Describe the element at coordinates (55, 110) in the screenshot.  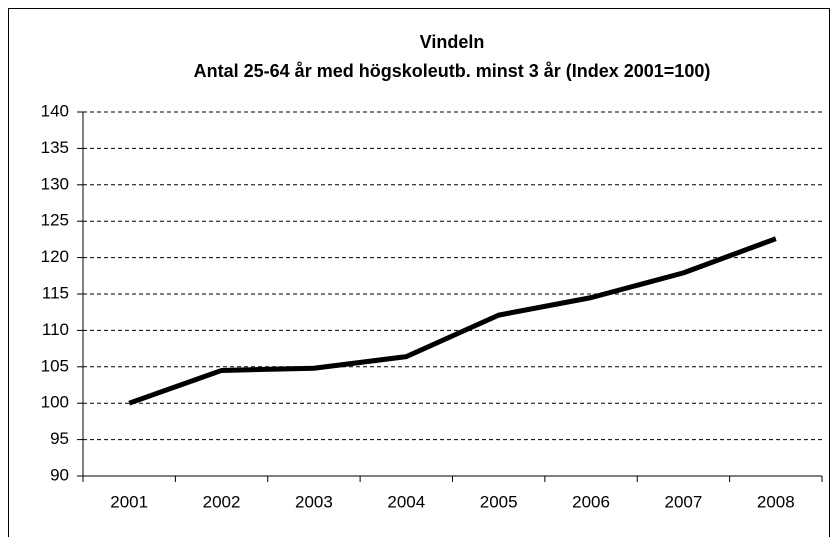
I see `y-tick-label: 140` at that location.